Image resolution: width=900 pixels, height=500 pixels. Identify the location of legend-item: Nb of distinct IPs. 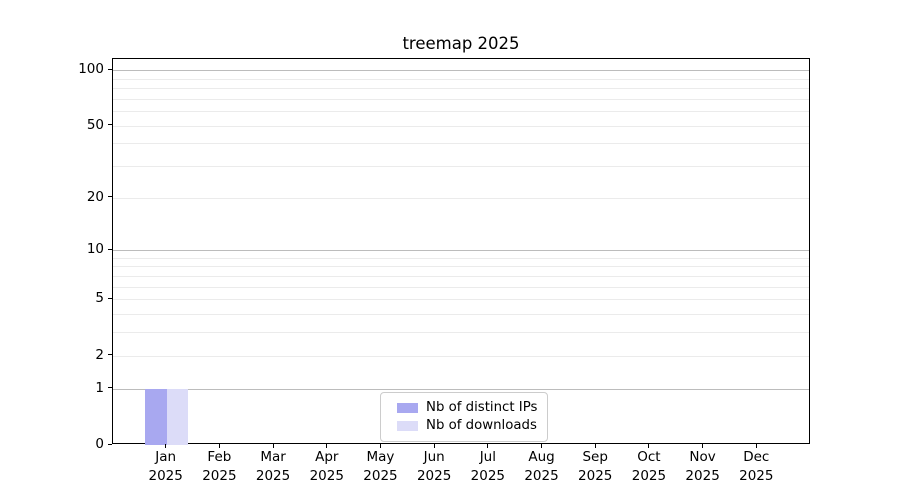
(467, 408).